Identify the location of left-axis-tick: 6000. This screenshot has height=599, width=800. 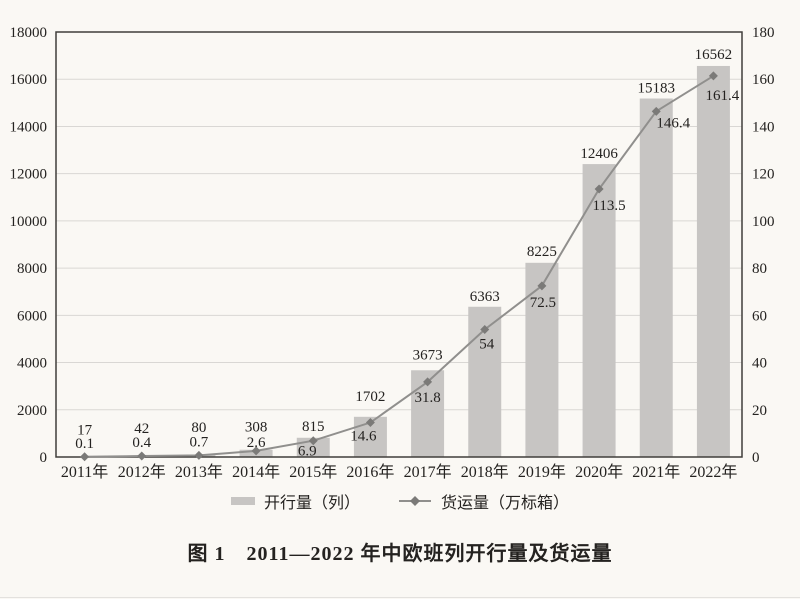
(32, 316).